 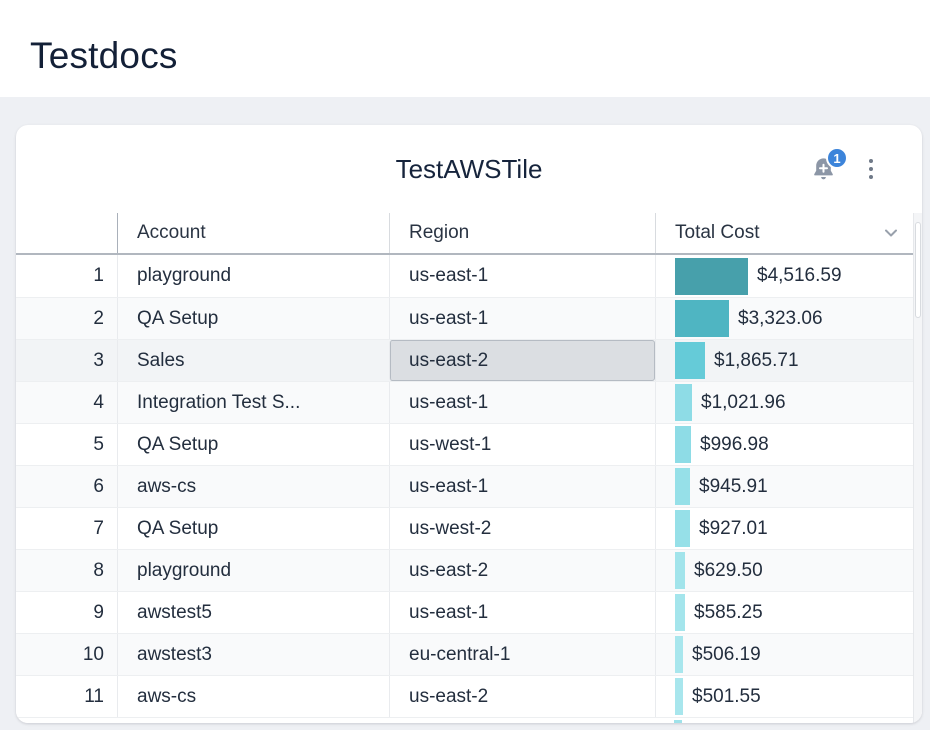 What do you see at coordinates (734, 444) in the screenshot?
I see `cost-value: $996.98` at bounding box center [734, 444].